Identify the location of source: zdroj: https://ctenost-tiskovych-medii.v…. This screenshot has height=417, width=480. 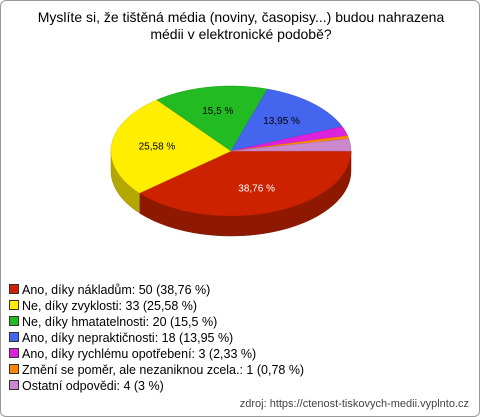
(354, 404).